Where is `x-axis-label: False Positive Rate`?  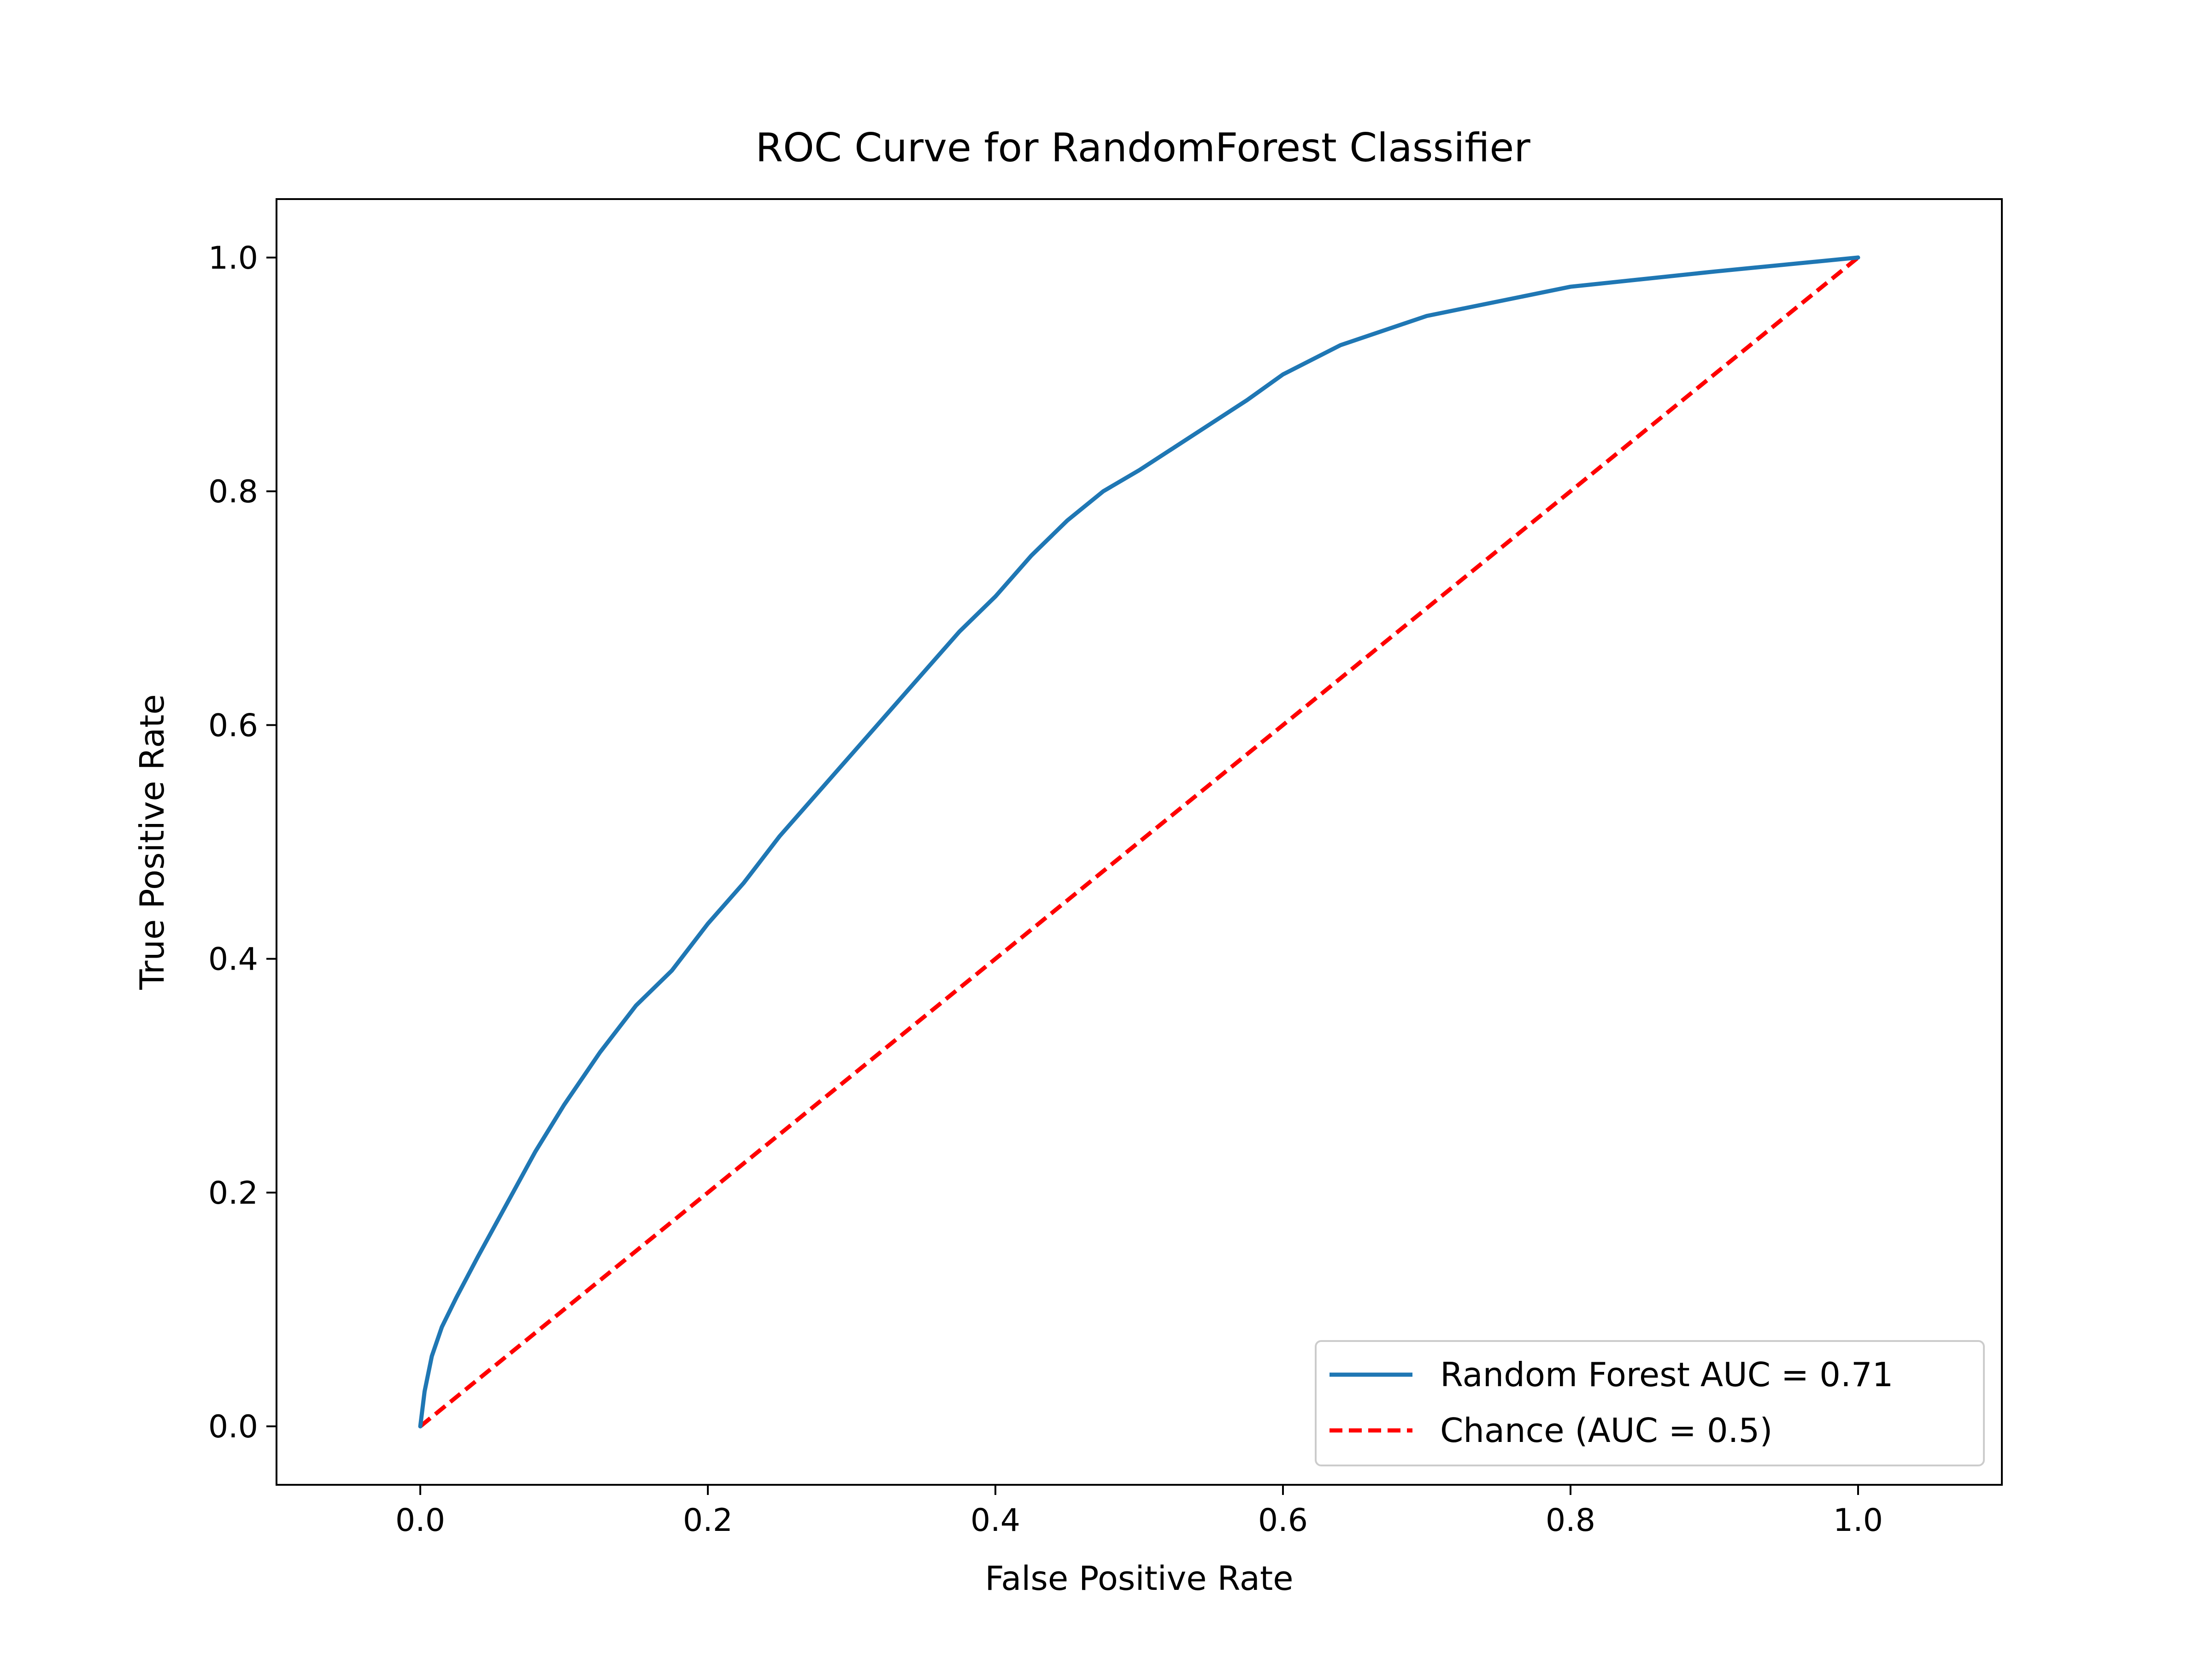
x-axis-label: False Positive Rate is located at coordinates (1139, 1578).